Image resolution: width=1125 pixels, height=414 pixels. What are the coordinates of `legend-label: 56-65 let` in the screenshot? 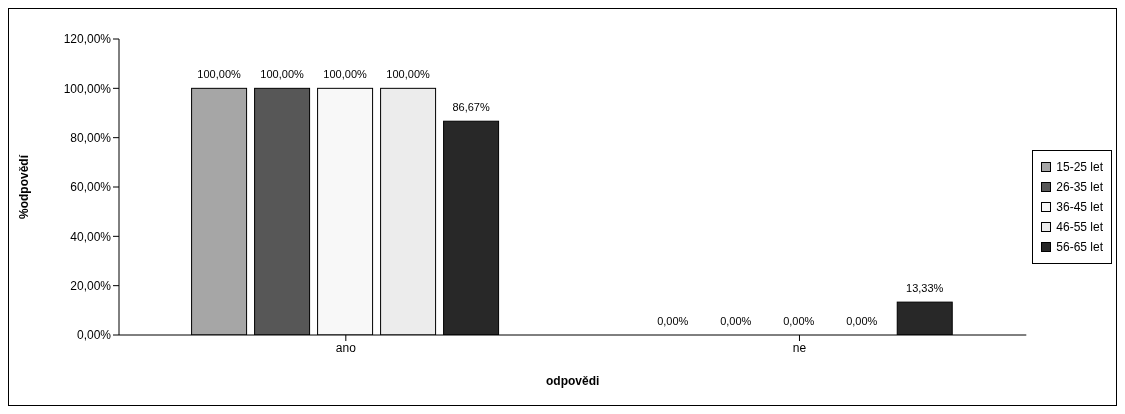 It's located at (1079, 247).